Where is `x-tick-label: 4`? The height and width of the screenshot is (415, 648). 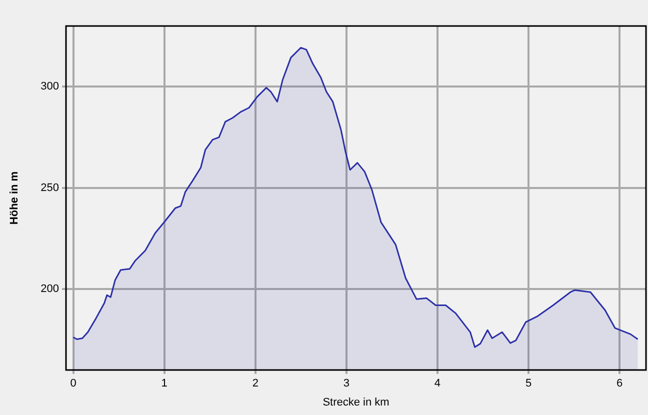 x-tick-label: 4 is located at coordinates (437, 384).